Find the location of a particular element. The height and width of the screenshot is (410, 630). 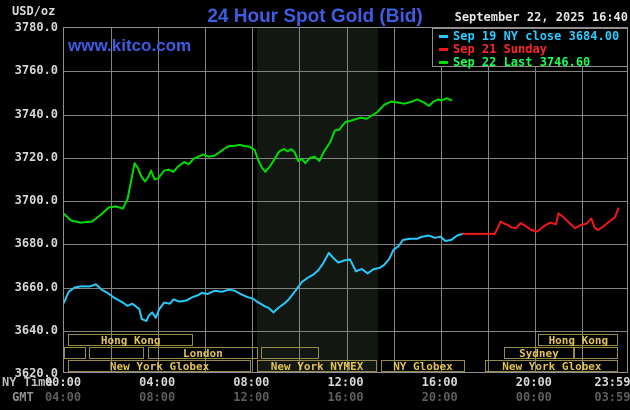

x-axis-tick-ny: 23:59 is located at coordinates (612, 382).